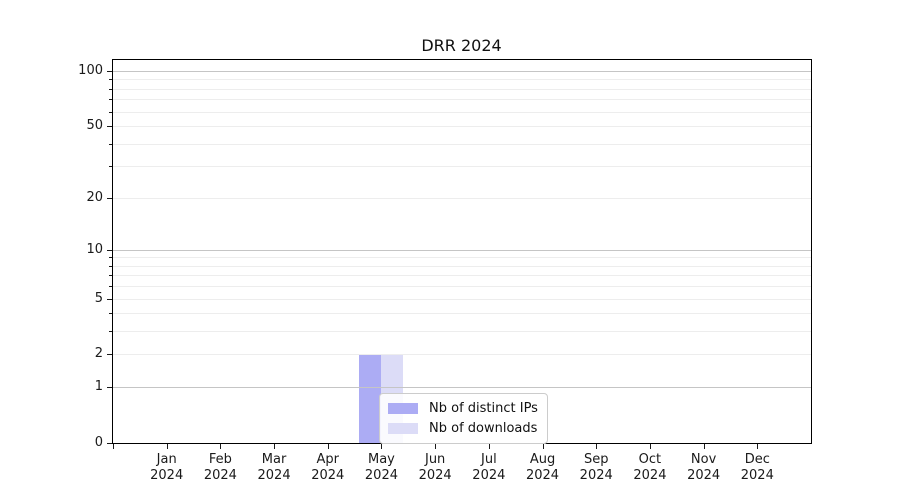 Image resolution: width=900 pixels, height=500 pixels. What do you see at coordinates (403, 408) in the screenshot?
I see `legend-swatch-distinct-ips-icon` at bounding box center [403, 408].